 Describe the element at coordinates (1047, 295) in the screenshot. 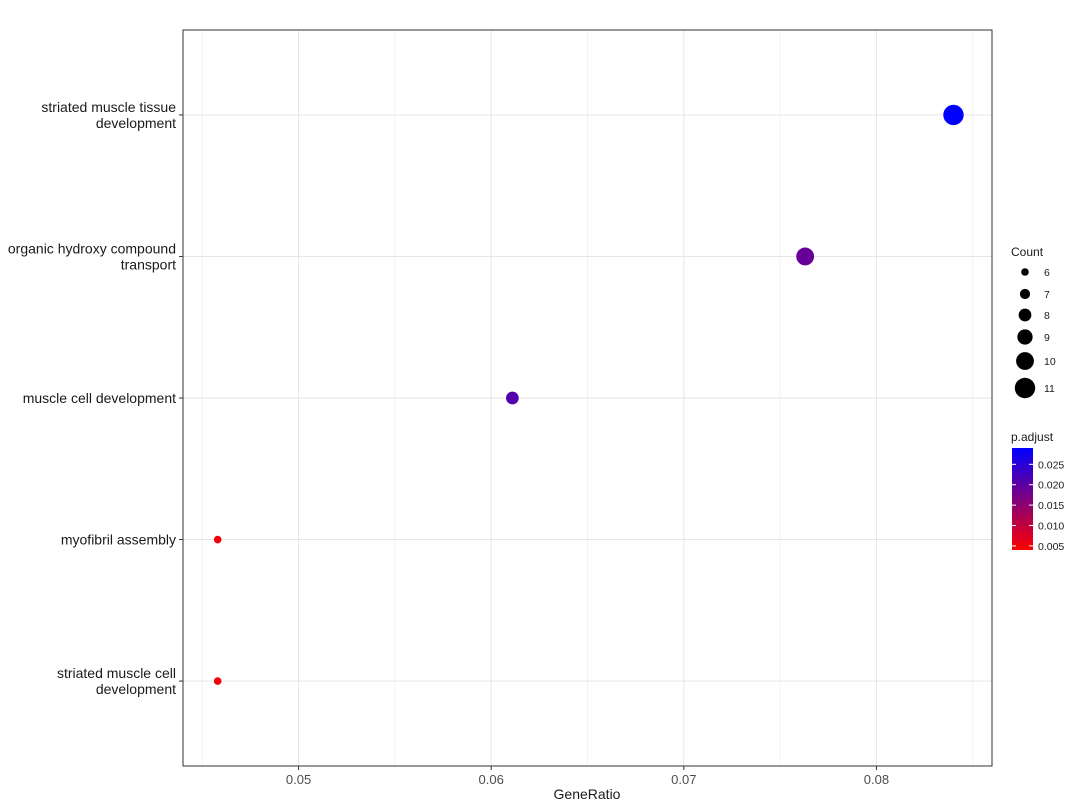

I see `count-legend-label: 7` at that location.